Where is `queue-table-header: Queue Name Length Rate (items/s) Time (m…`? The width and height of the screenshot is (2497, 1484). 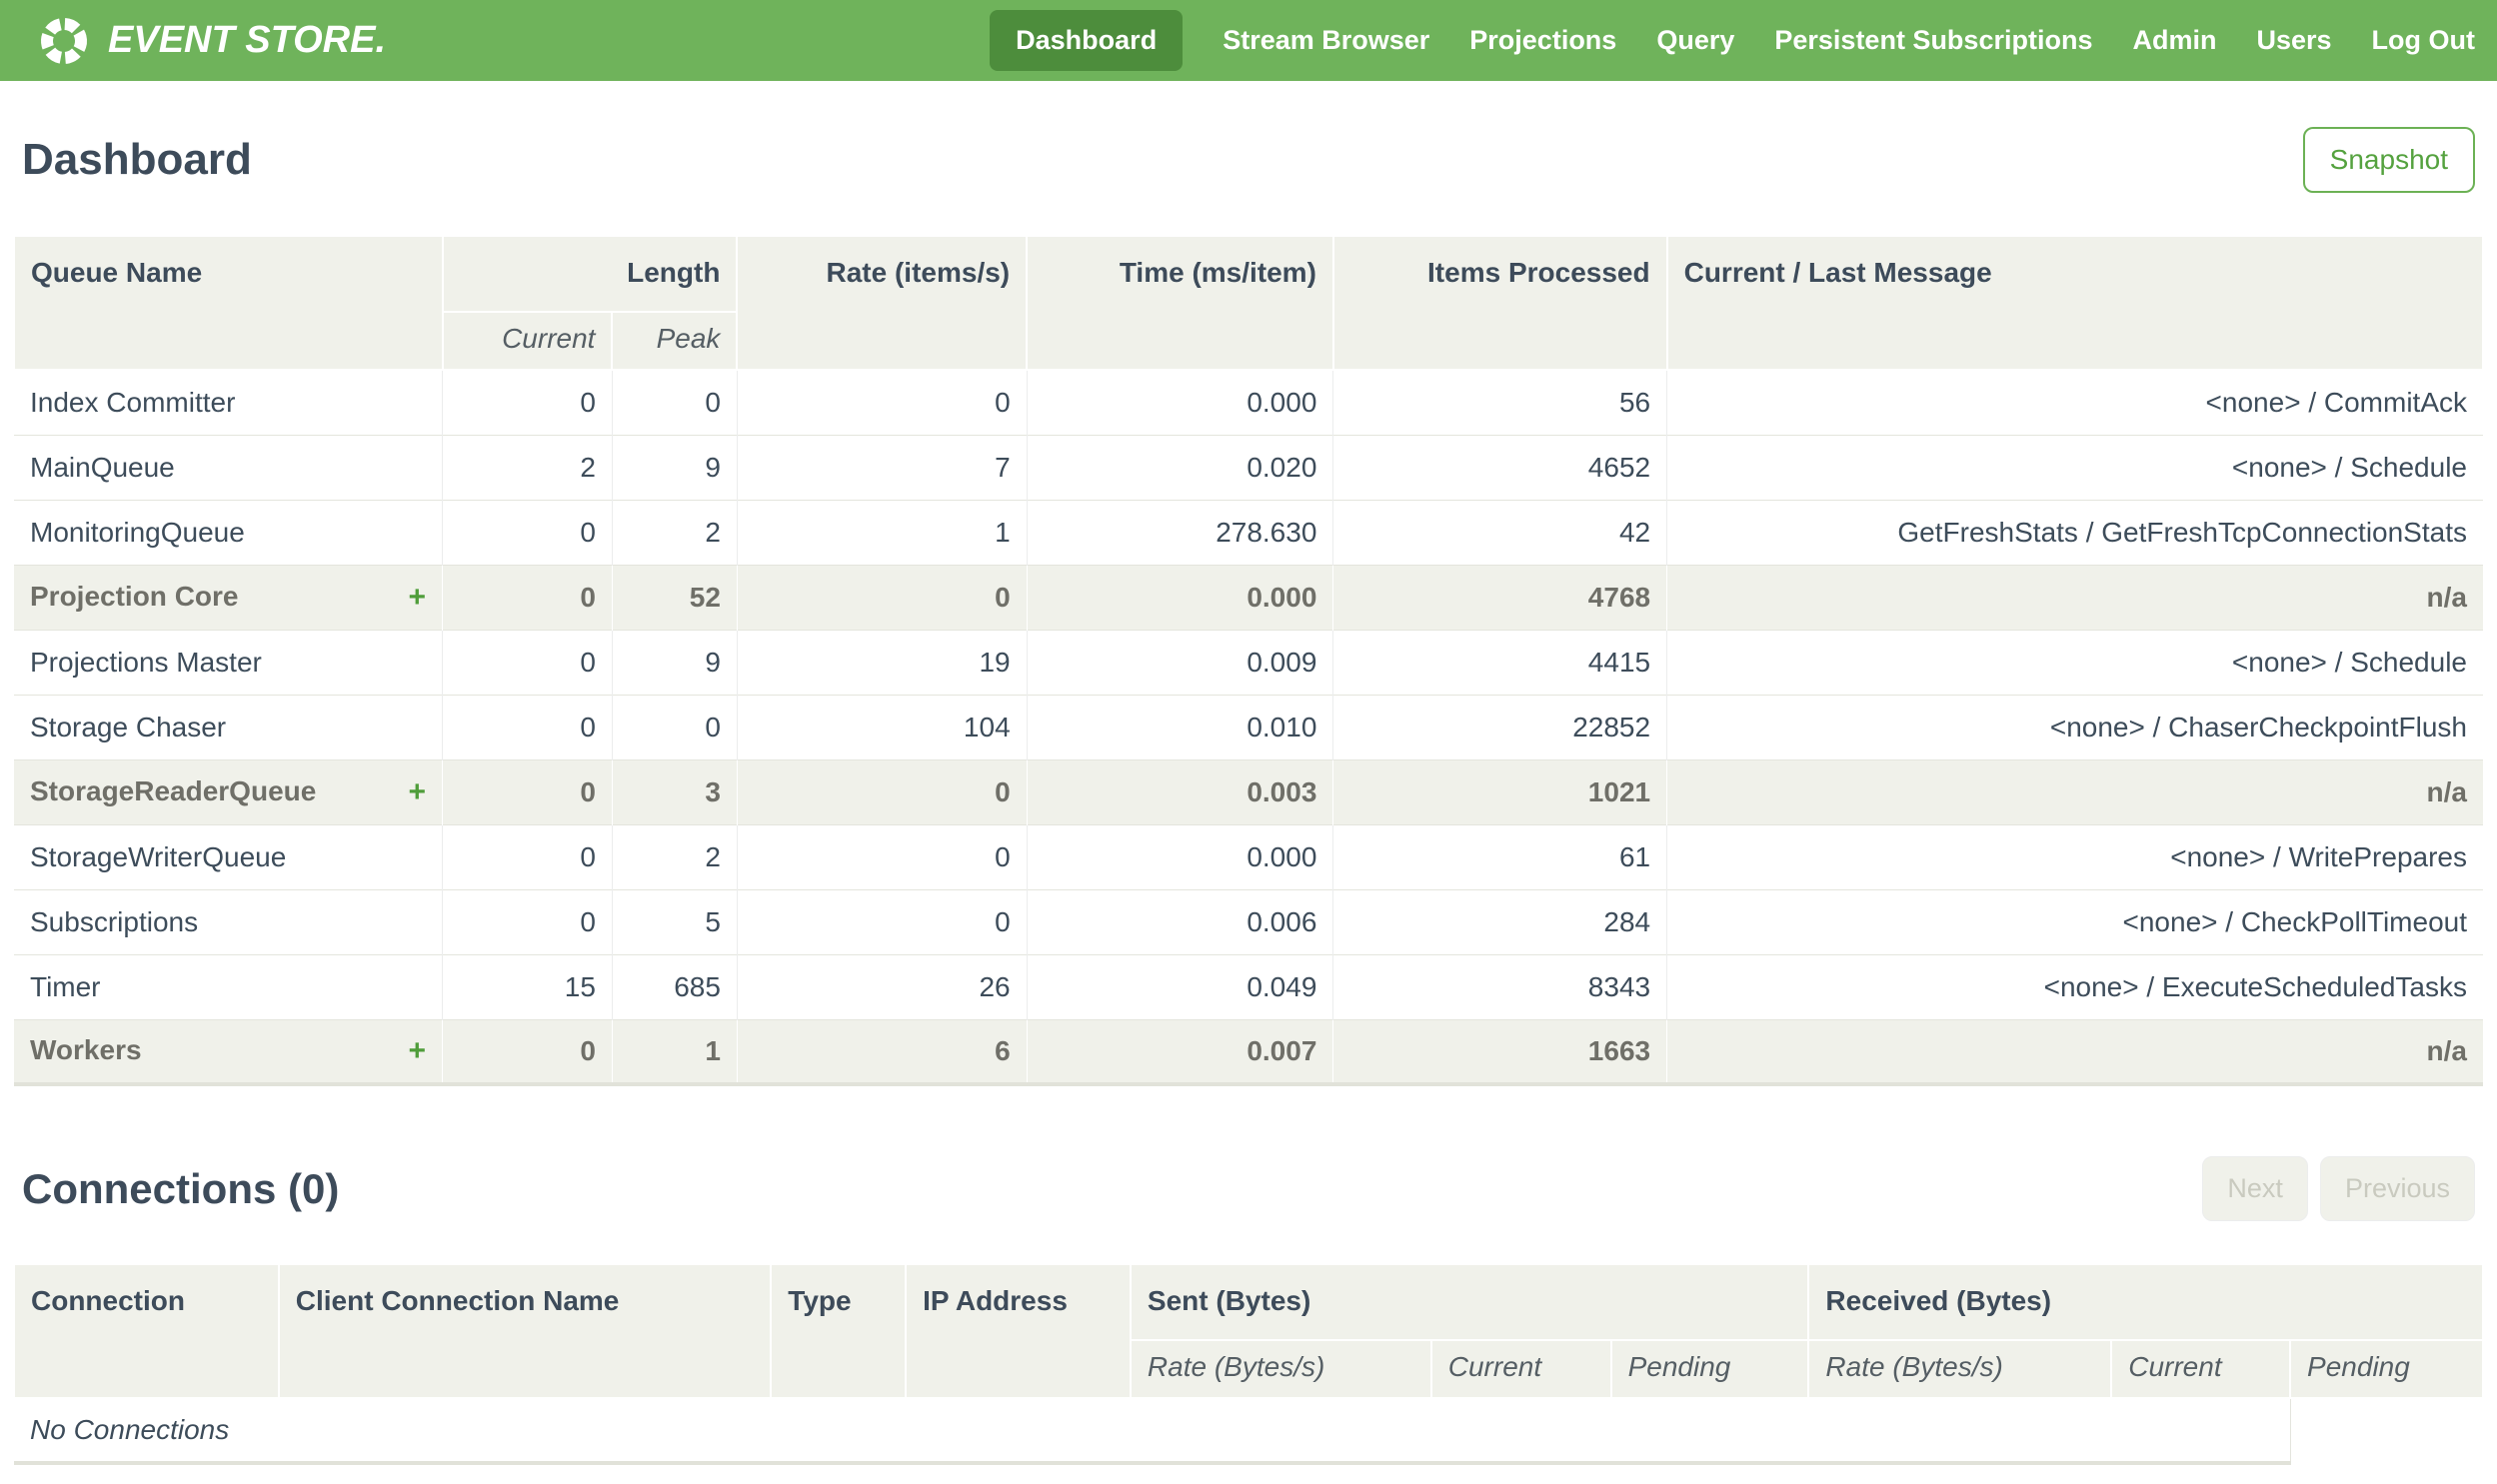 queue-table-header: Queue Name Length Rate (items/s) Time (m… is located at coordinates (1249, 303).